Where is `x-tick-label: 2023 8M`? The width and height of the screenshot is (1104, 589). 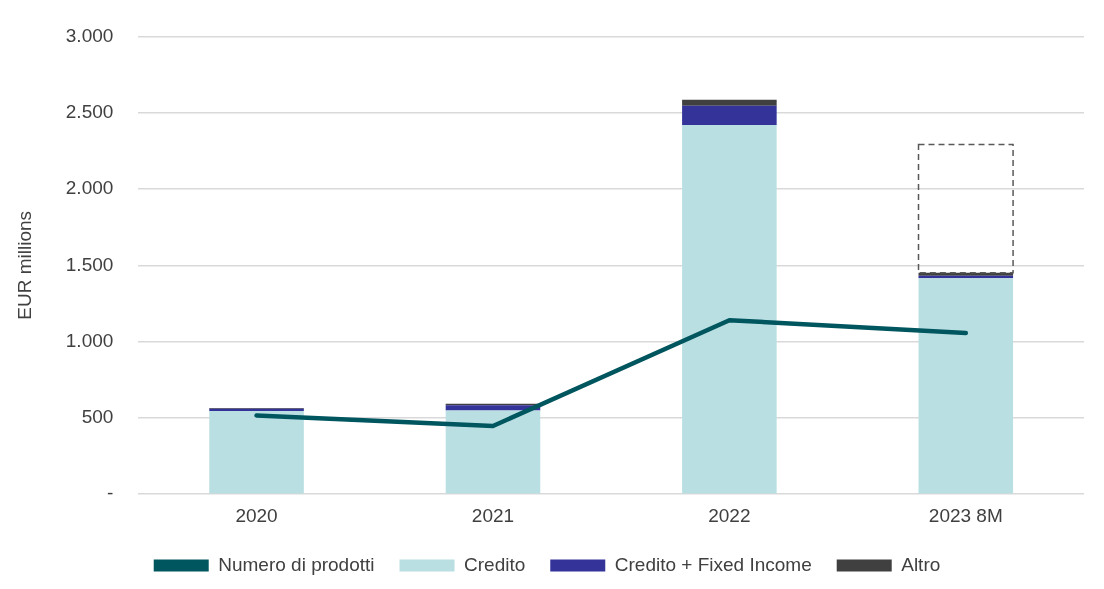
x-tick-label: 2023 8M is located at coordinates (965, 515).